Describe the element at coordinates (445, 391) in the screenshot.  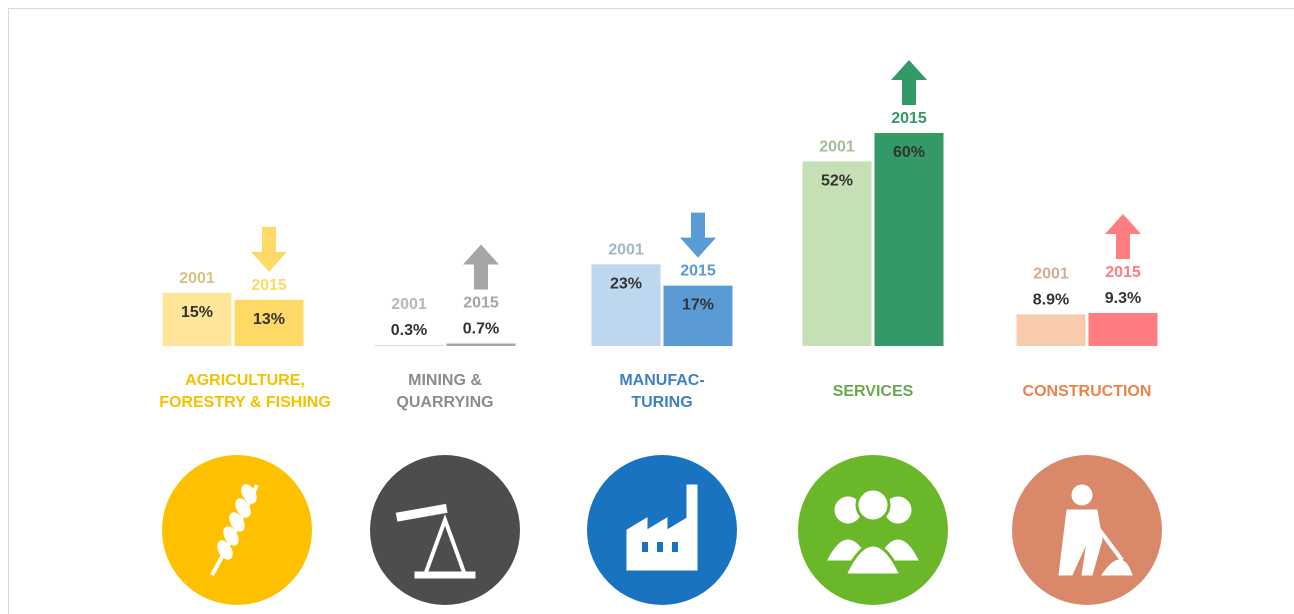
I see `category-label: MINING & QUARRYING` at that location.